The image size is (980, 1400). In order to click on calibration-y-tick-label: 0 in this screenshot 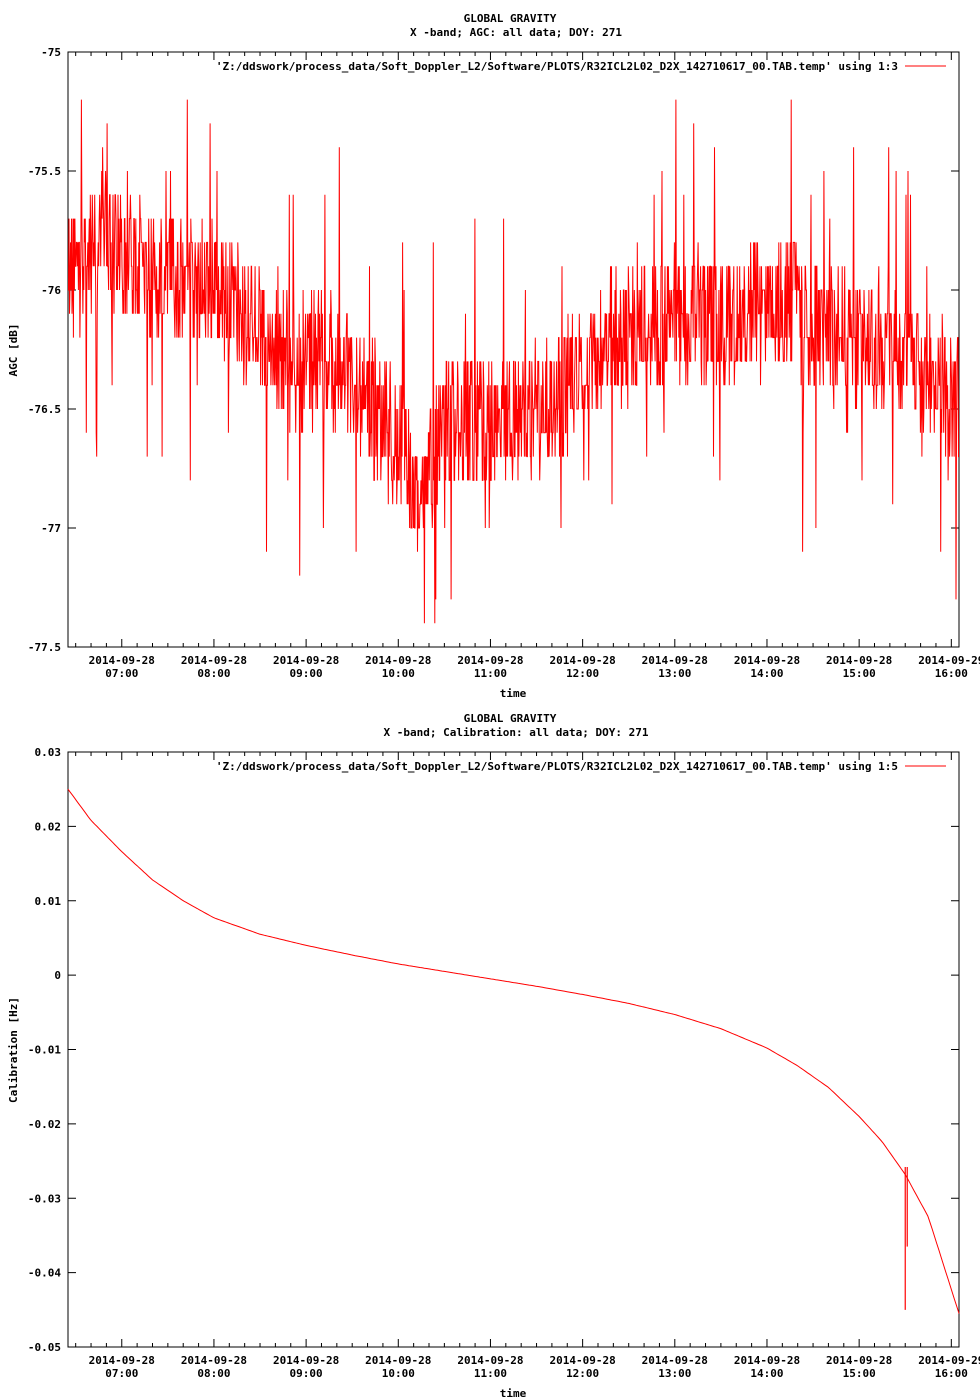, I will do `click(57, 975)`.